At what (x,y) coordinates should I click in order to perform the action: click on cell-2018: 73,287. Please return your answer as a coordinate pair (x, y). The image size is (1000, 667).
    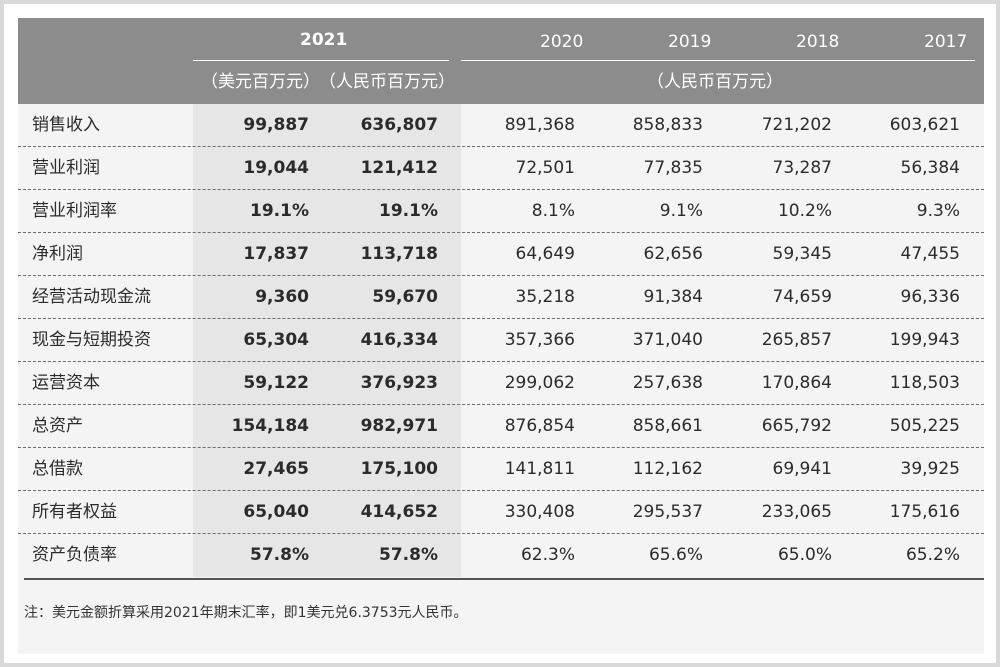
    Looking at the image, I should click on (802, 168).